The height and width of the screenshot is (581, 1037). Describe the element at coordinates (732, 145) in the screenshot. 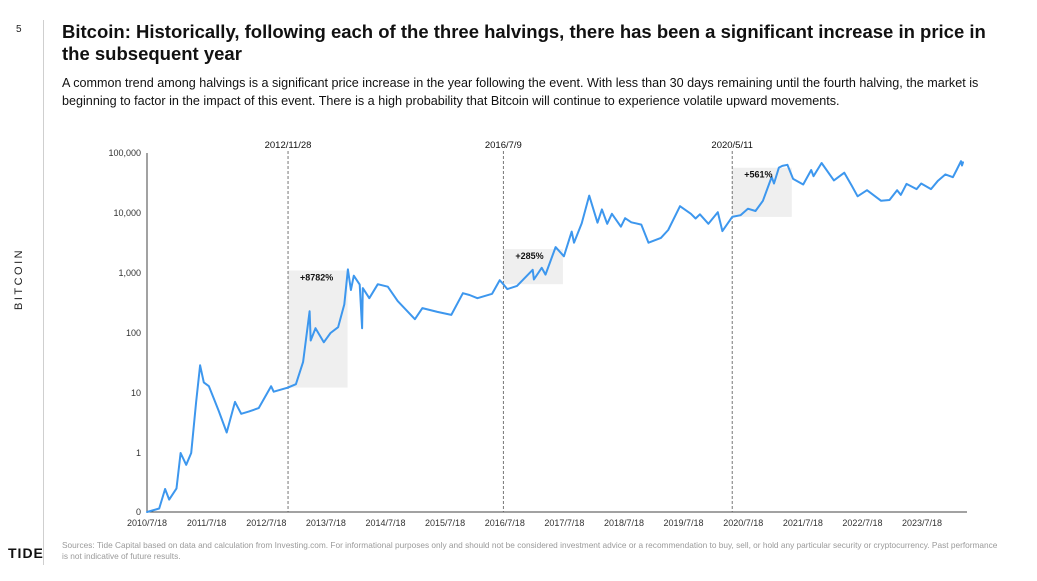

I see `halving-date-label-3: 2020/5/11` at that location.